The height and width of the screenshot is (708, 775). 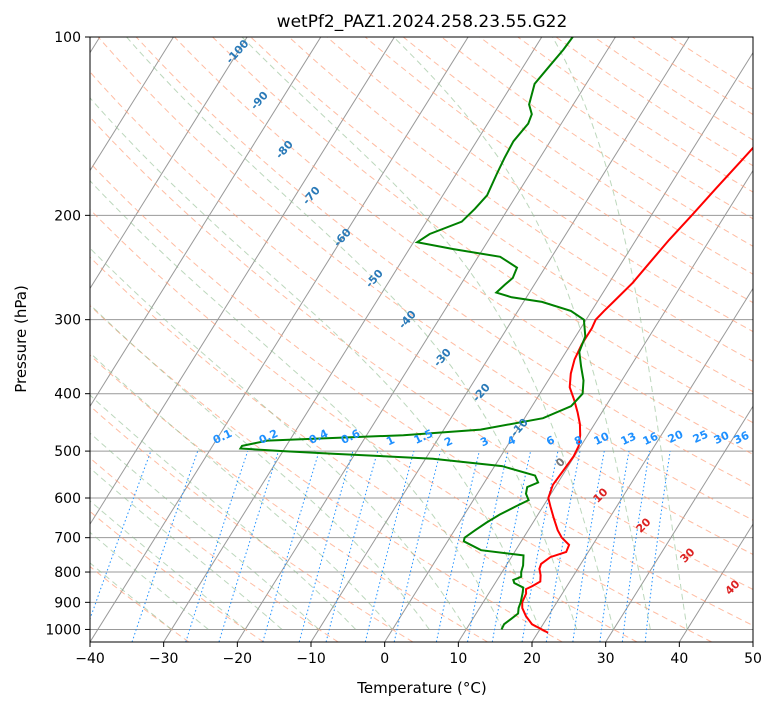 What do you see at coordinates (67, 499) in the screenshot?
I see `y-tick-label: 600` at bounding box center [67, 499].